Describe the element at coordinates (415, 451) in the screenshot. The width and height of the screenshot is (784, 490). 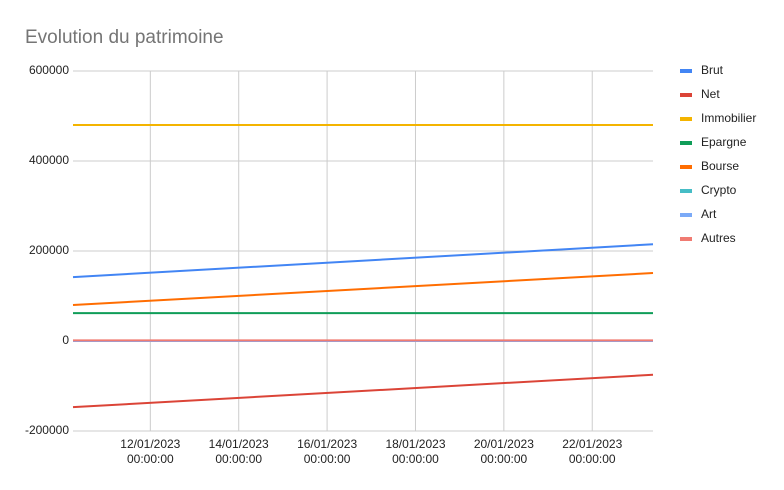
I see `x-tick-label: 18/01/2023 00:00:00` at that location.